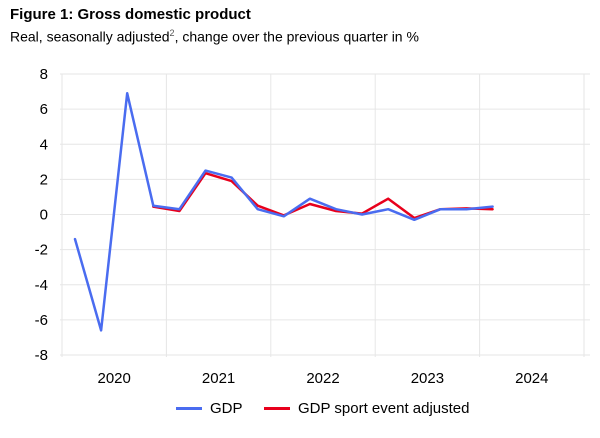 This screenshot has width=600, height=438. Describe the element at coordinates (218, 378) in the screenshot. I see `x-year-label: 2021` at that location.